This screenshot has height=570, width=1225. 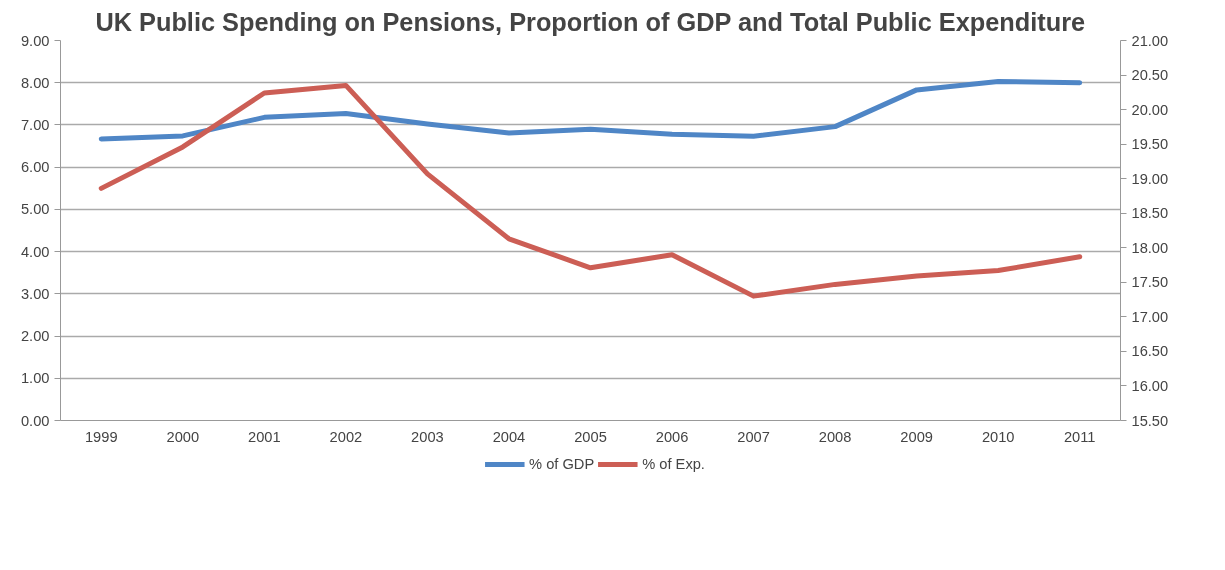 I want to click on y-tick-label: 3.00, so click(x=35, y=293).